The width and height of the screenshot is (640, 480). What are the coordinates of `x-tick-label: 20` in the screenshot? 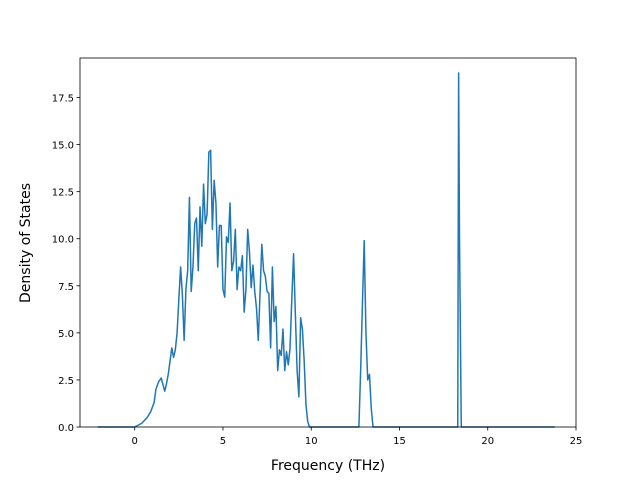 It's located at (487, 441).